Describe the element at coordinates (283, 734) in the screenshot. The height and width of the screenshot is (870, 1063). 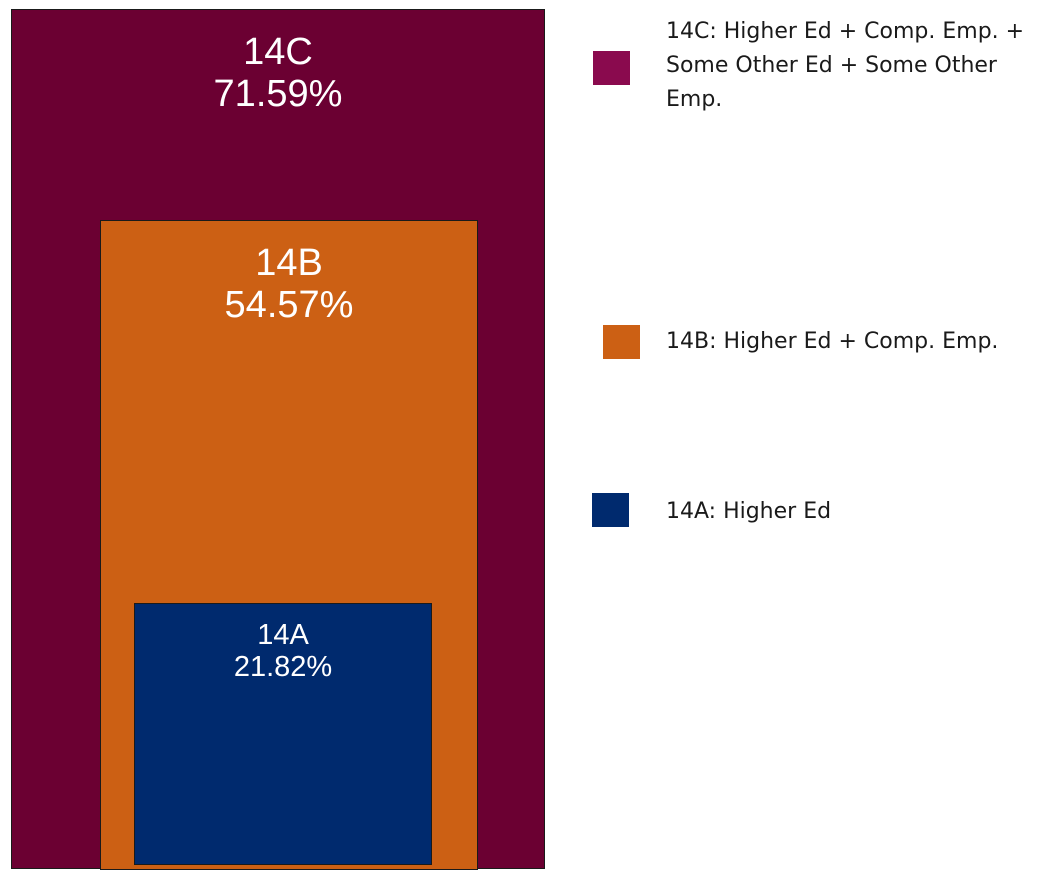
I see `box-14a: 14A 21.82%` at that location.